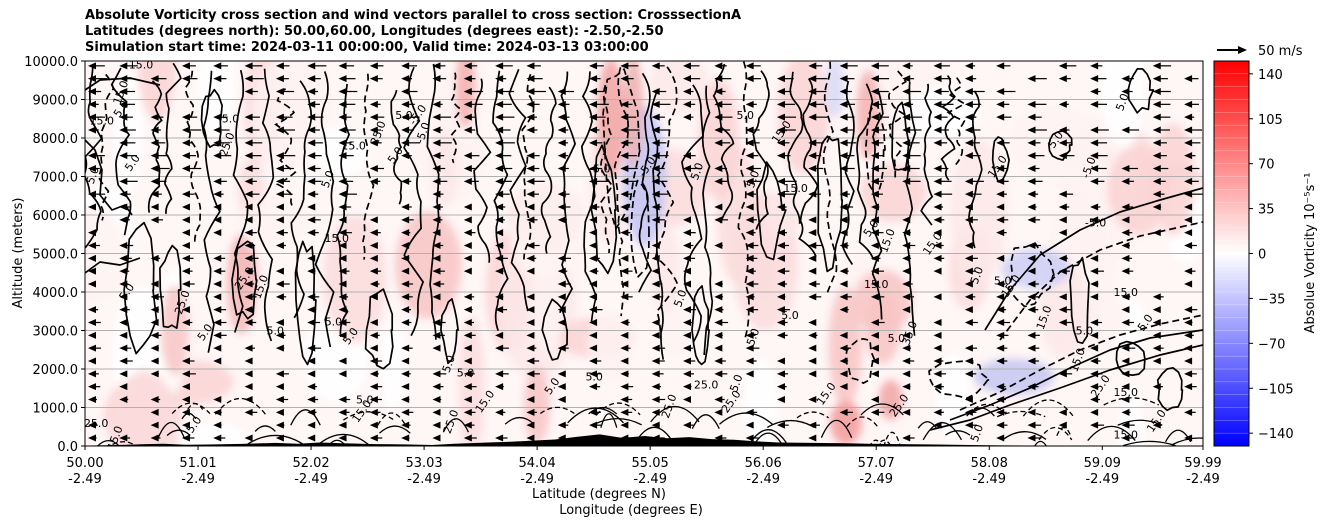  Describe the element at coordinates (1271, 299) in the screenshot. I see `colorbar-tick-label: −35` at that location.